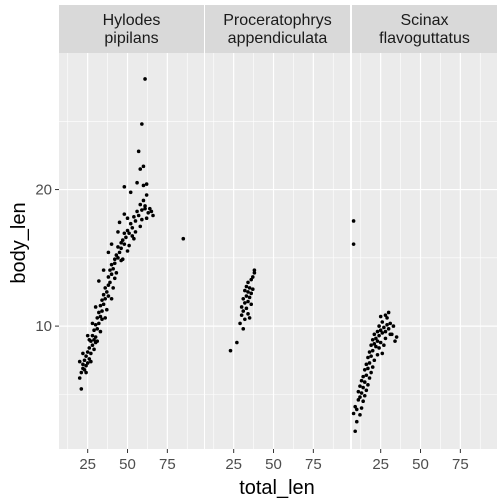 This screenshot has width=504, height=504. Describe the element at coordinates (424, 38) in the screenshot. I see `facet-label: flavoguttatus` at that location.